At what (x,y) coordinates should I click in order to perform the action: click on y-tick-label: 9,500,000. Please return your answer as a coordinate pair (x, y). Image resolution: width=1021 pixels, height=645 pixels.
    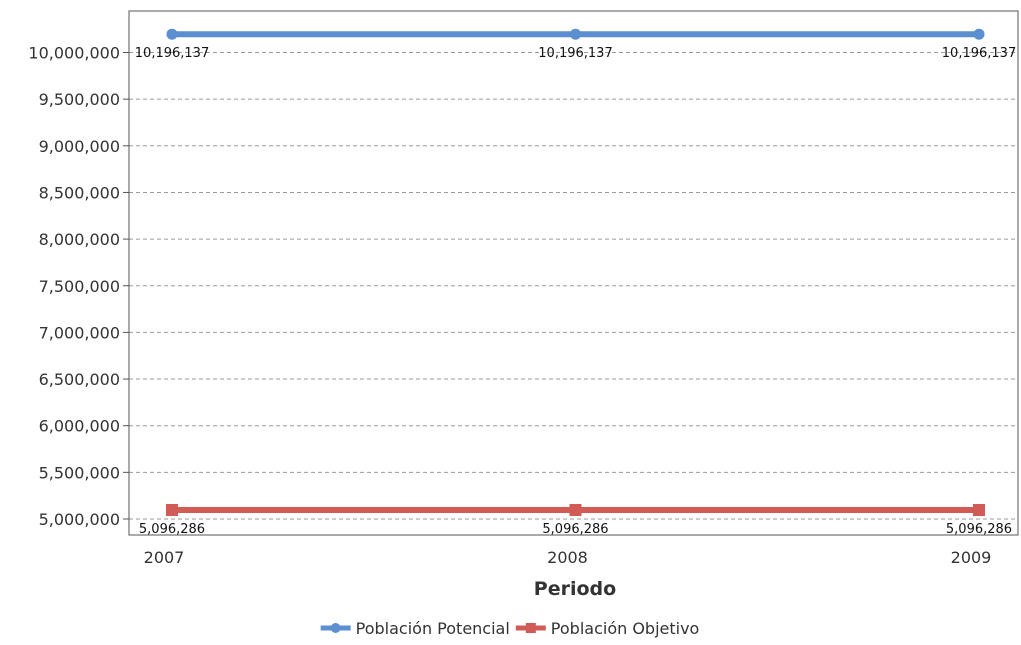
    Looking at the image, I should click on (79, 99).